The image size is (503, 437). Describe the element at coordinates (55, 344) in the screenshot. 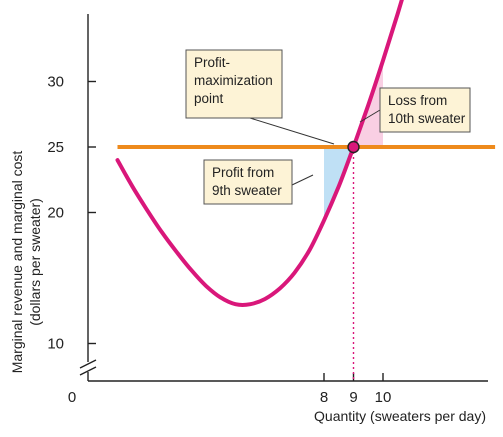

I see `y-tick-label-10: 10` at that location.